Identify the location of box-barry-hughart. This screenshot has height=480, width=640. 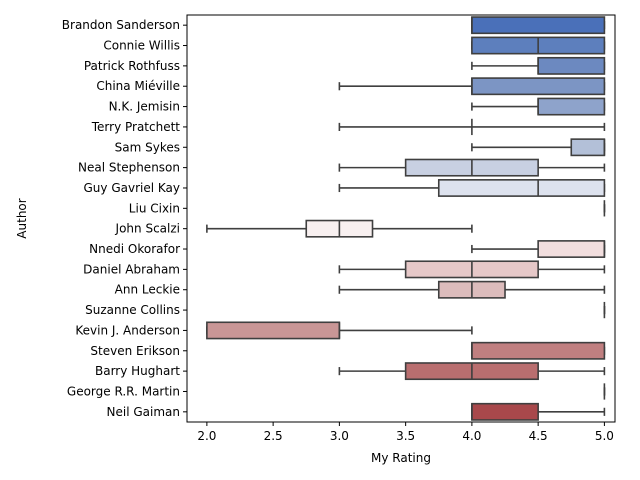
(472, 371).